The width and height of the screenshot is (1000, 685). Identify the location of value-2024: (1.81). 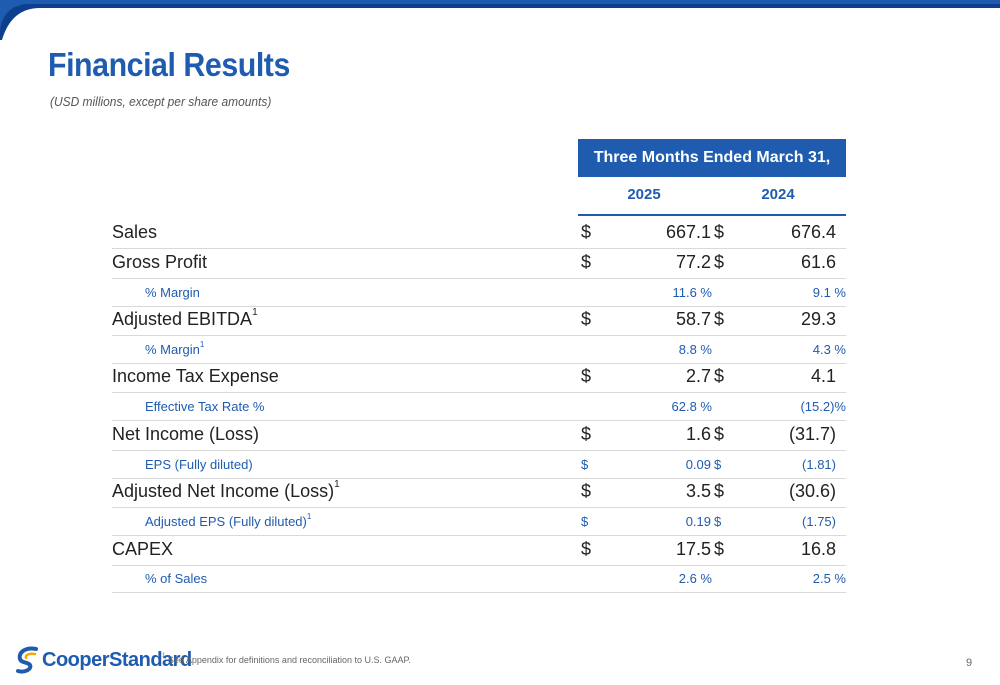
(819, 464).